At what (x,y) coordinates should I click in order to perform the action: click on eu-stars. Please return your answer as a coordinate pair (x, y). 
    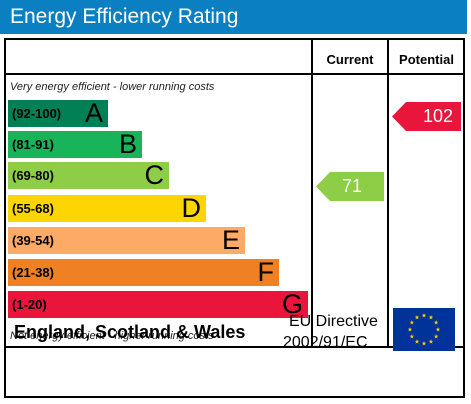
    Looking at the image, I should click on (424, 329).